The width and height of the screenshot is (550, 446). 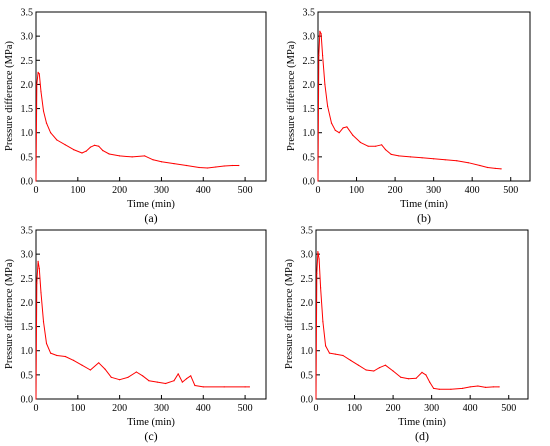 What do you see at coordinates (424, 218) in the screenshot?
I see `panel-label: (b)` at bounding box center [424, 218].